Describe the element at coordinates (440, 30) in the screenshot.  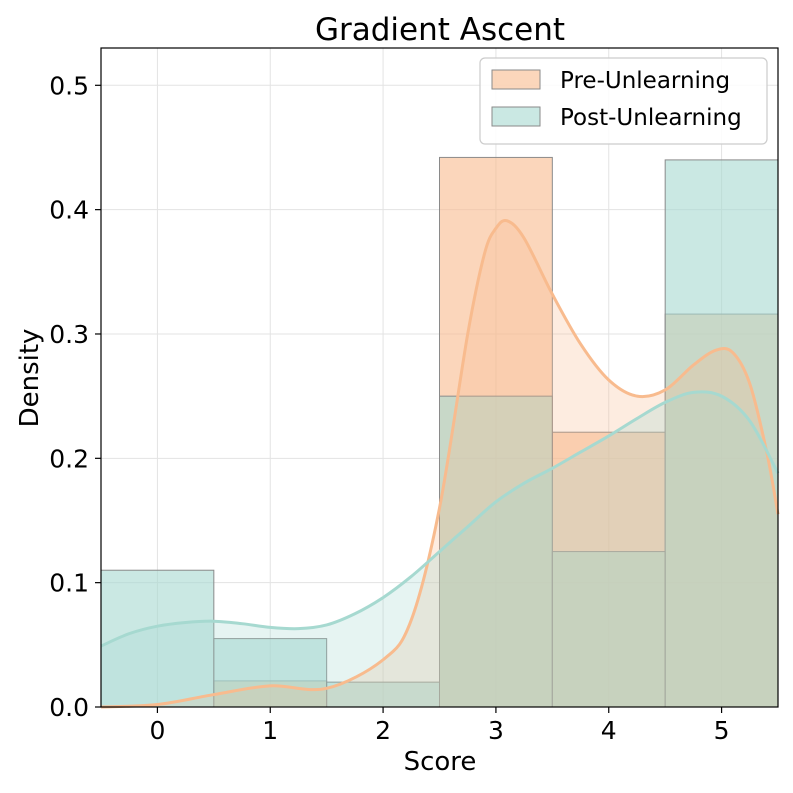
I see `chart-title: Gradient Ascent` at that location.